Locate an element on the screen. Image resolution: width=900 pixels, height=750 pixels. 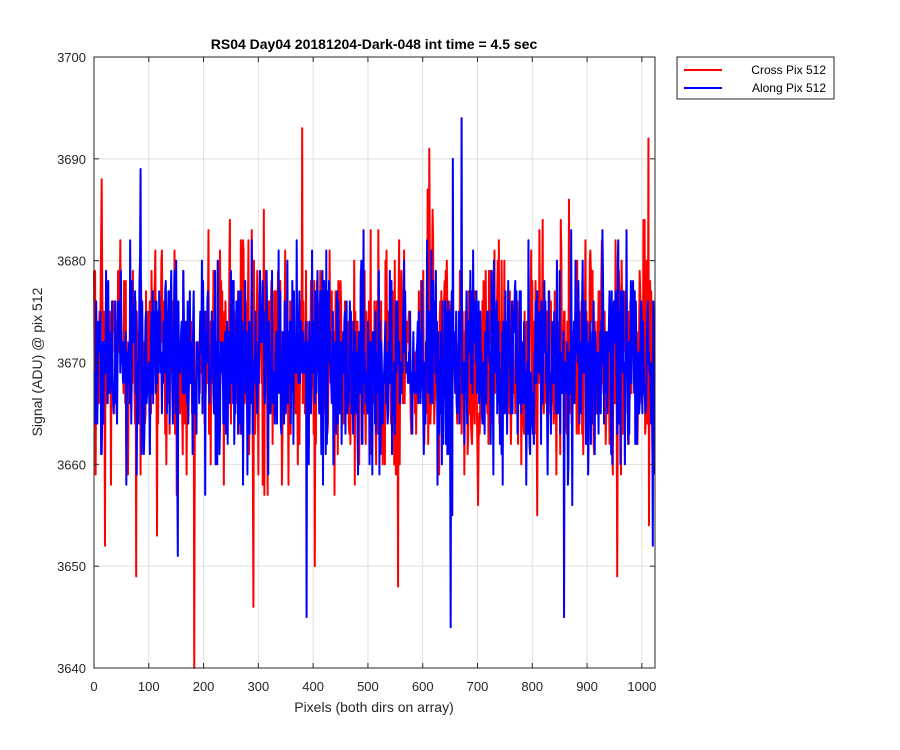
legend-box is located at coordinates (755, 78).